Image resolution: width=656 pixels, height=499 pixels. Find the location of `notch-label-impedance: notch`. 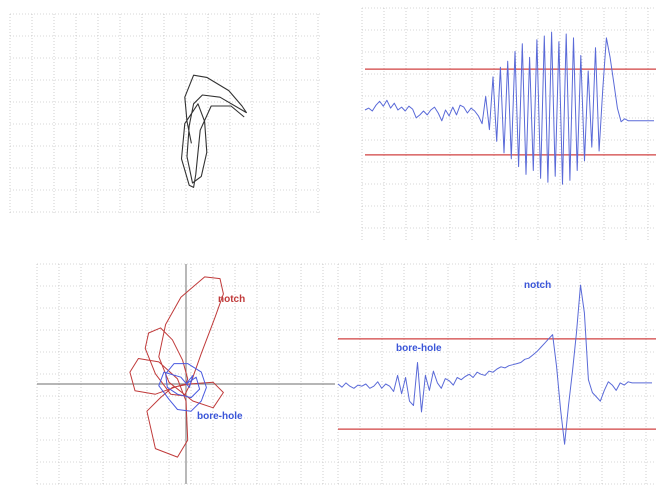

notch-label-impedance: notch is located at coordinates (231, 299).